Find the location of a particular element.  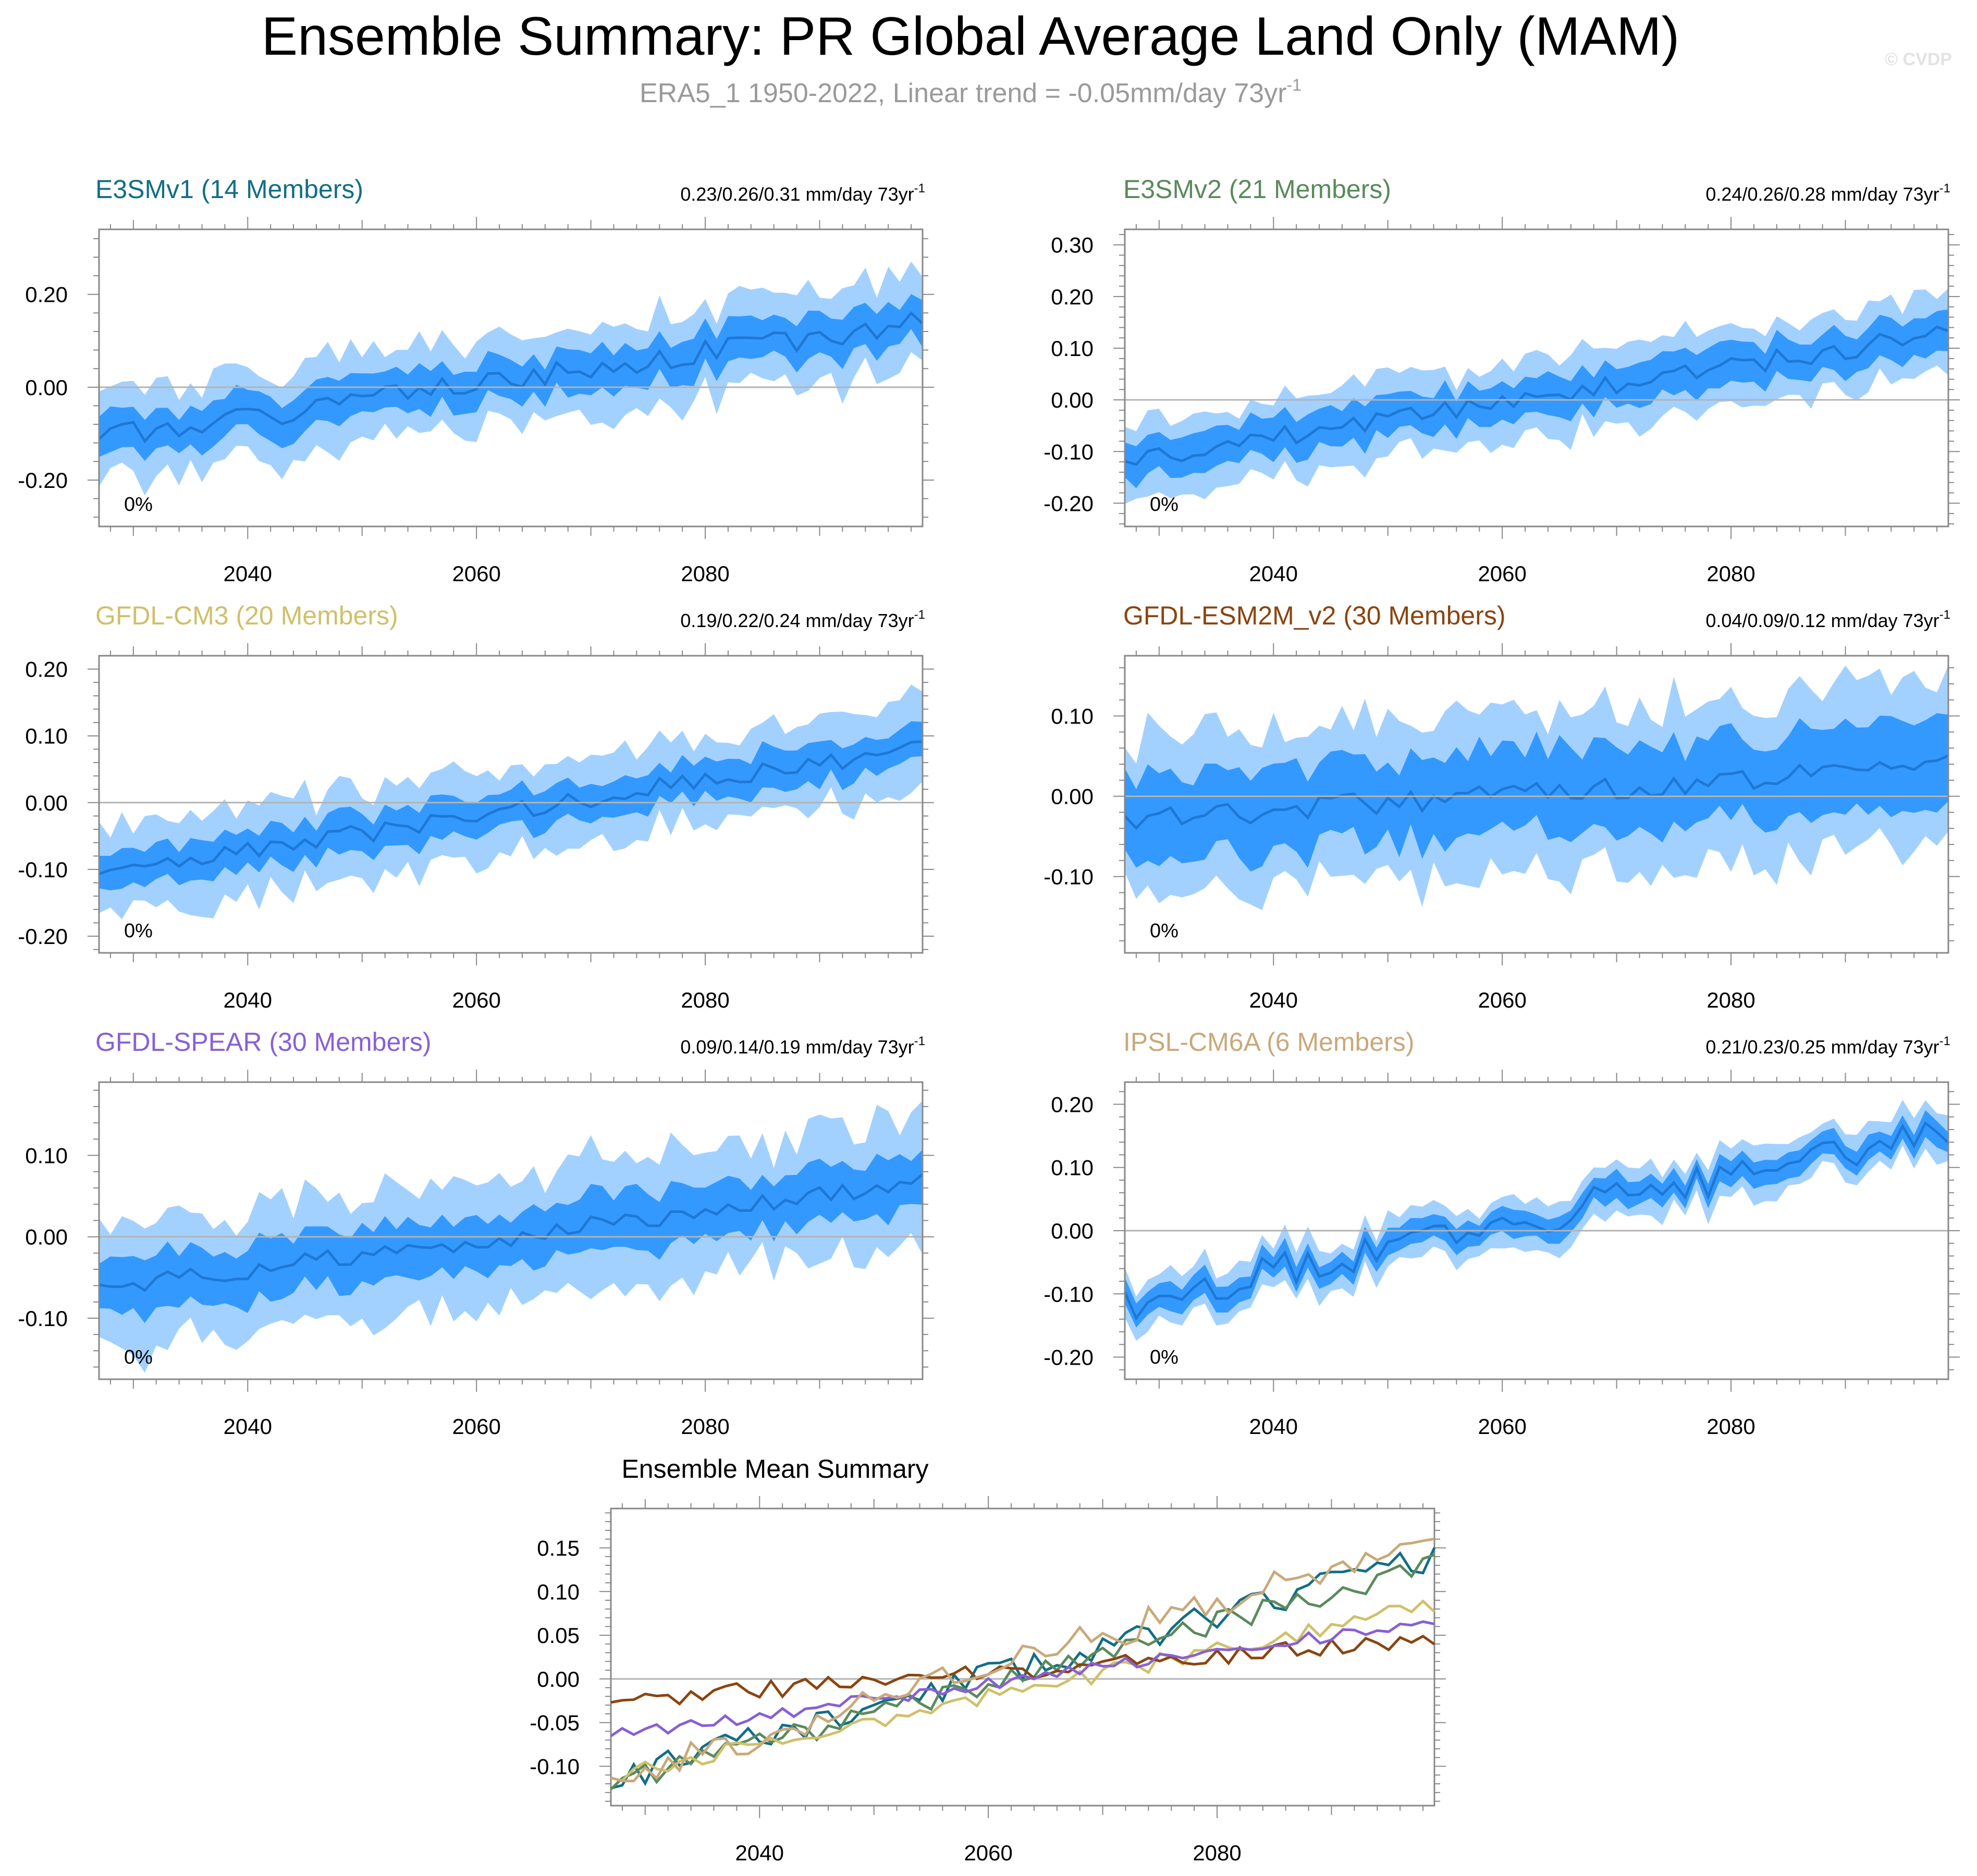

trend-range-values: 0.23/0.26/0.31 mm/day 73yr is located at coordinates (797, 194).